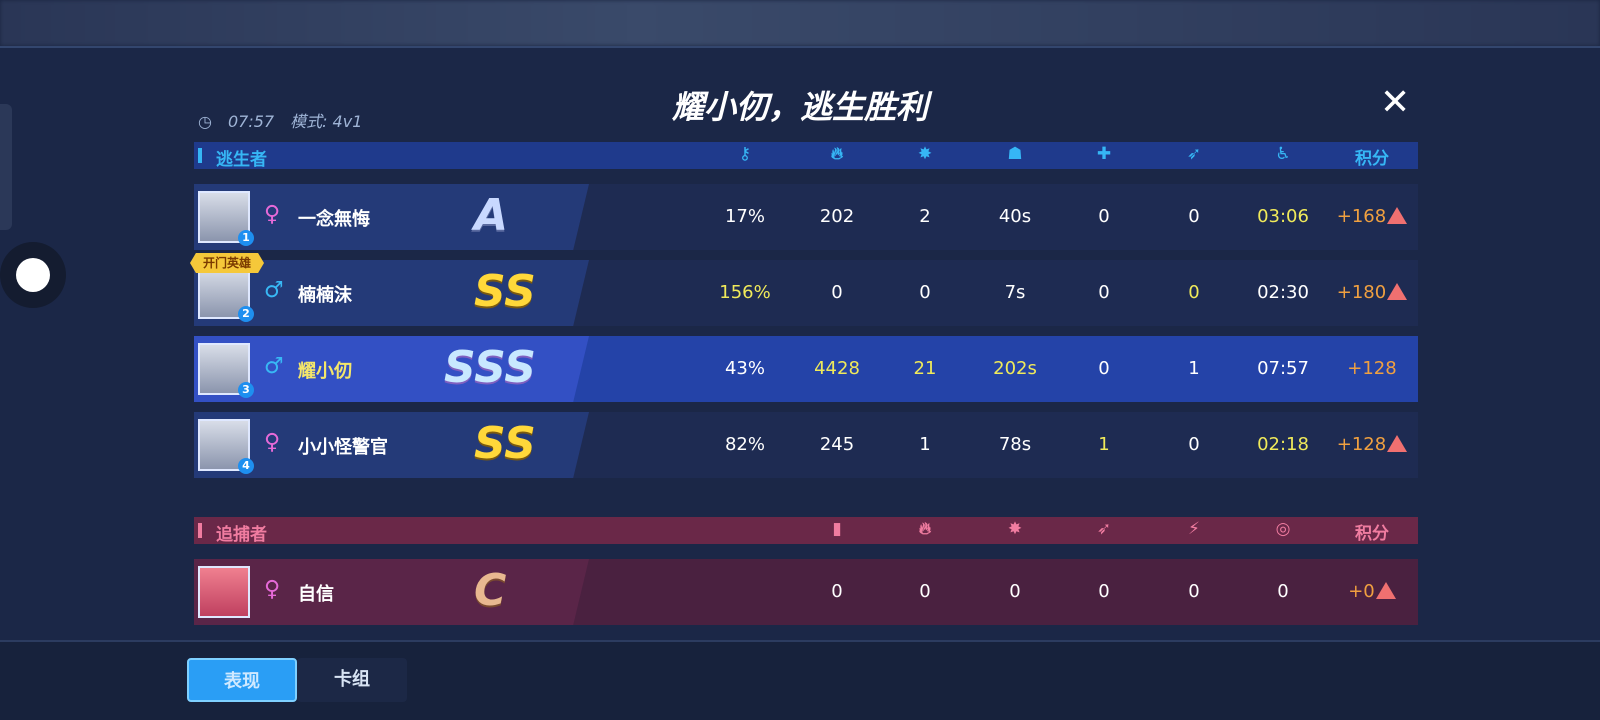 This screenshot has width=1600, height=720. Describe the element at coordinates (806, 592) in the screenshot. I see `hunter-row: ♀ 自信 C 0 0 0 0 0 0 +0` at that location.